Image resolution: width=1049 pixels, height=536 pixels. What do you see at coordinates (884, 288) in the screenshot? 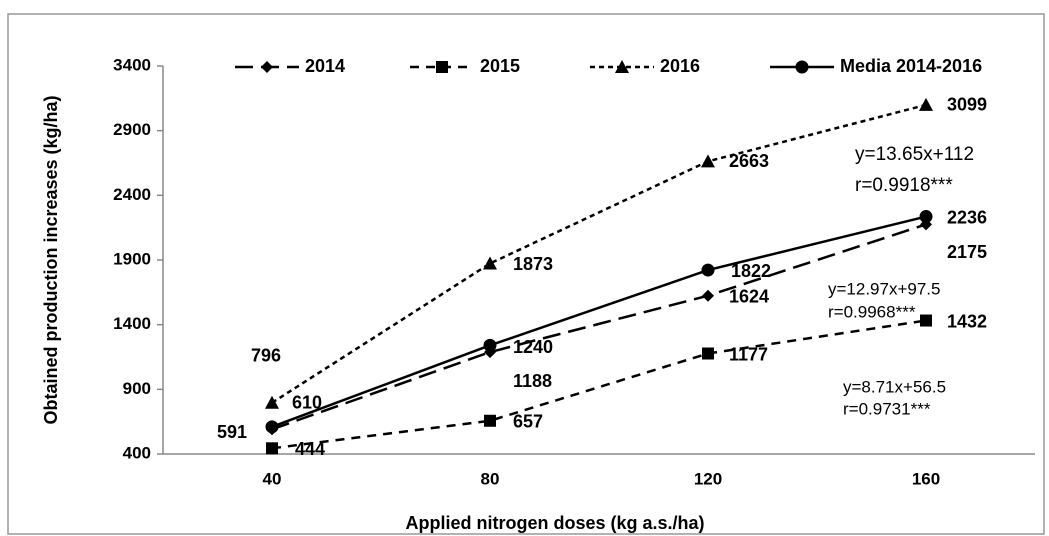
I see `regression-annotation: y=12.97x+97.5` at bounding box center [884, 288].